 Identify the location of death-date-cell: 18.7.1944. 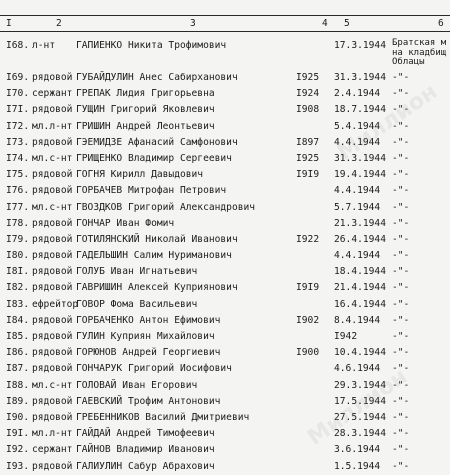
(360, 110).